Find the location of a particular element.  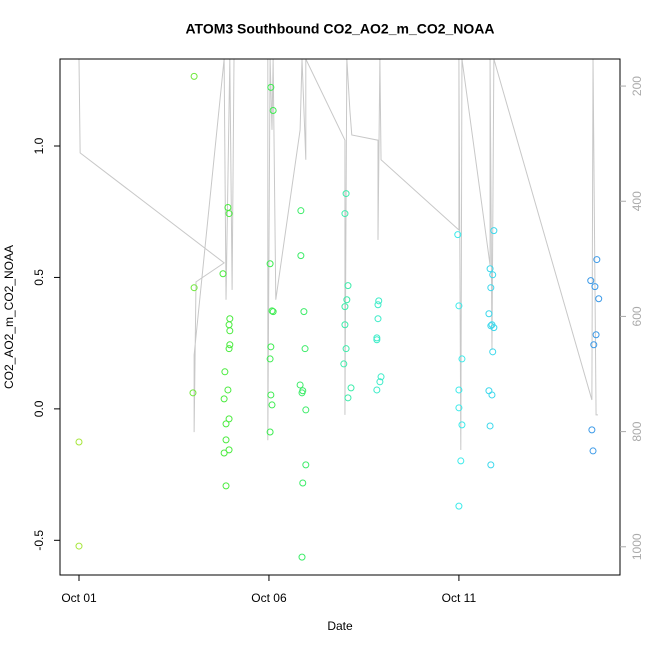

y2-tick-label: 1000 is located at coordinates (637, 546).